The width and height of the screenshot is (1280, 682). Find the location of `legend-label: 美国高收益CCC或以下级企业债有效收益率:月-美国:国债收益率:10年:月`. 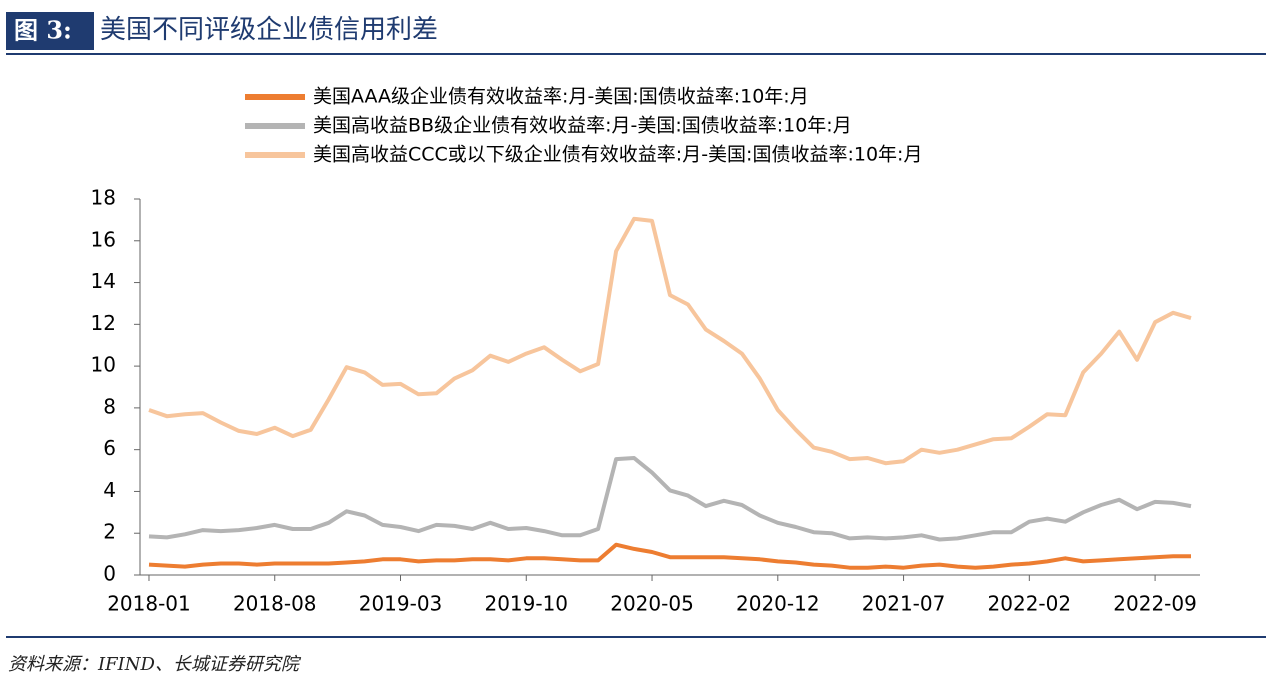

legend-label: 美国高收益CCC或以下级企业债有效收益率:月-美国:国债收益率:10年:月 is located at coordinates (617, 155).